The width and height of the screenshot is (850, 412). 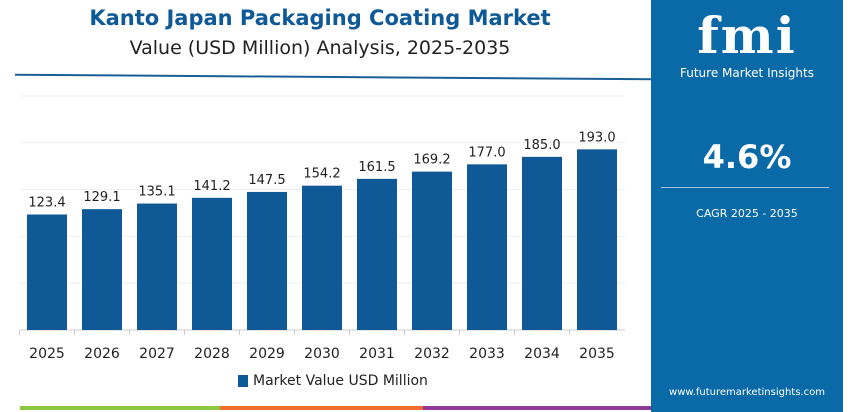 I want to click on x-tick-label: 2030, so click(x=322, y=354).